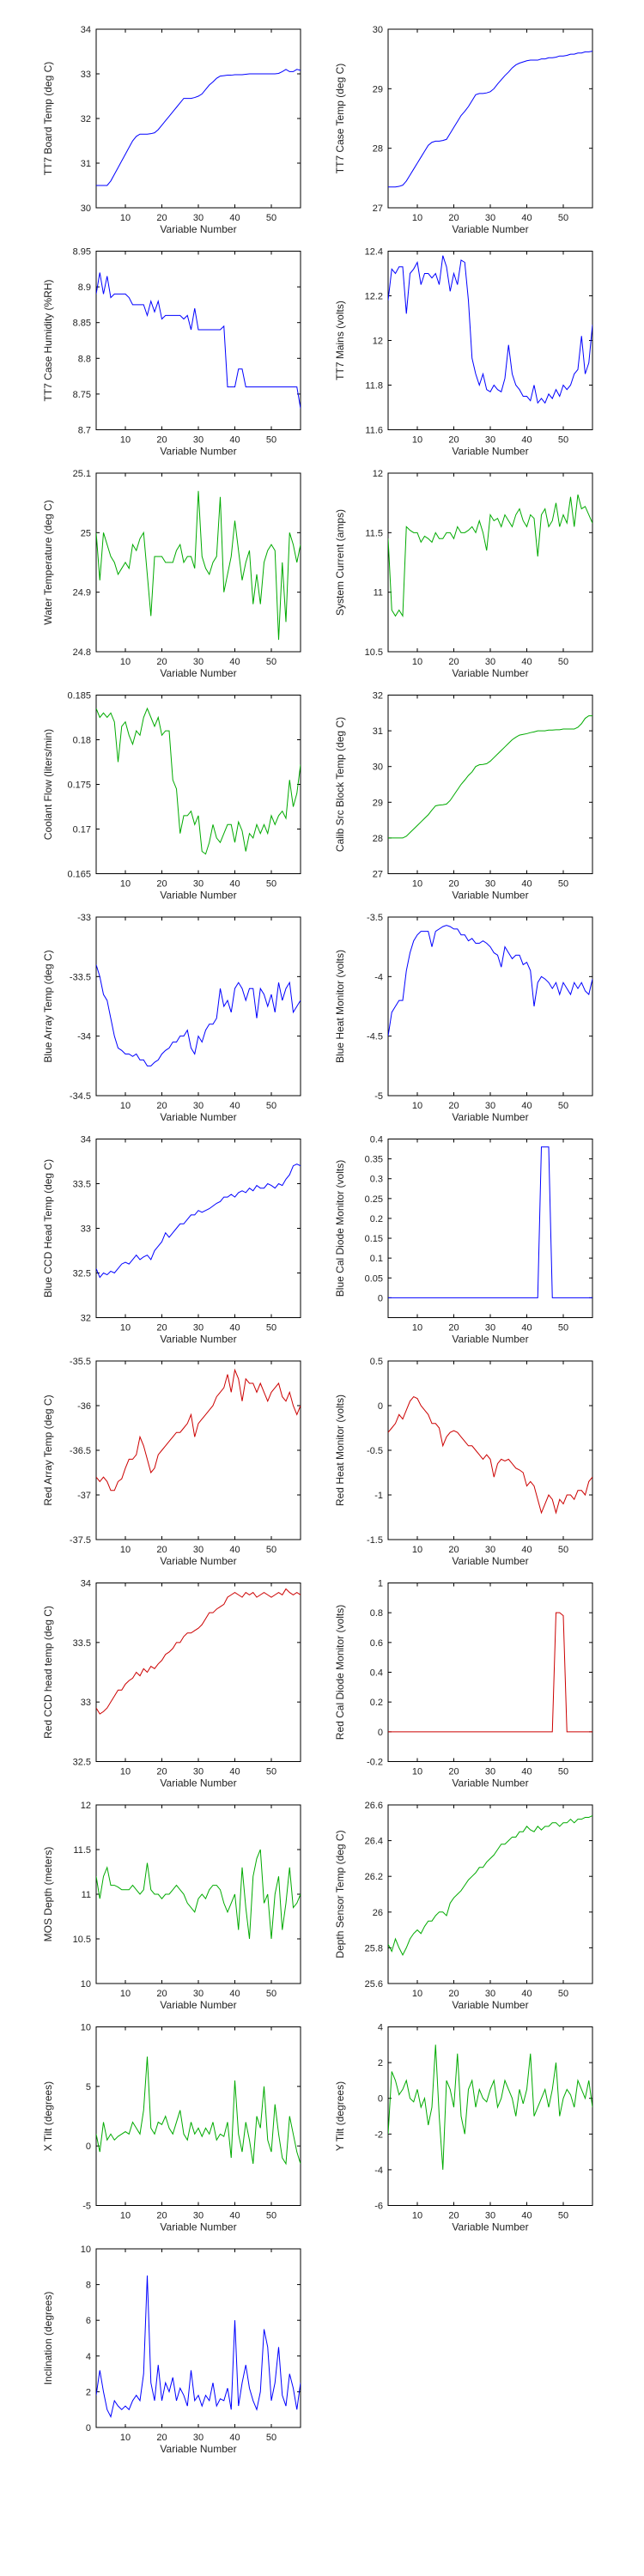 This screenshot has width=644, height=2576. What do you see at coordinates (48, 1006) in the screenshot?
I see `y-axis-label: Blue Array Temp (deg C)` at bounding box center [48, 1006].